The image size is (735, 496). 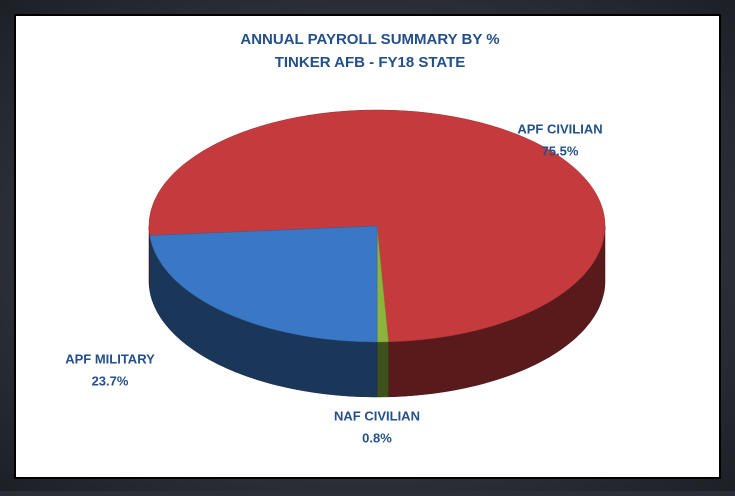 What do you see at coordinates (369, 39) in the screenshot?
I see `chart-title: ANNUAL PAYROLL SUMMARY BY %` at bounding box center [369, 39].